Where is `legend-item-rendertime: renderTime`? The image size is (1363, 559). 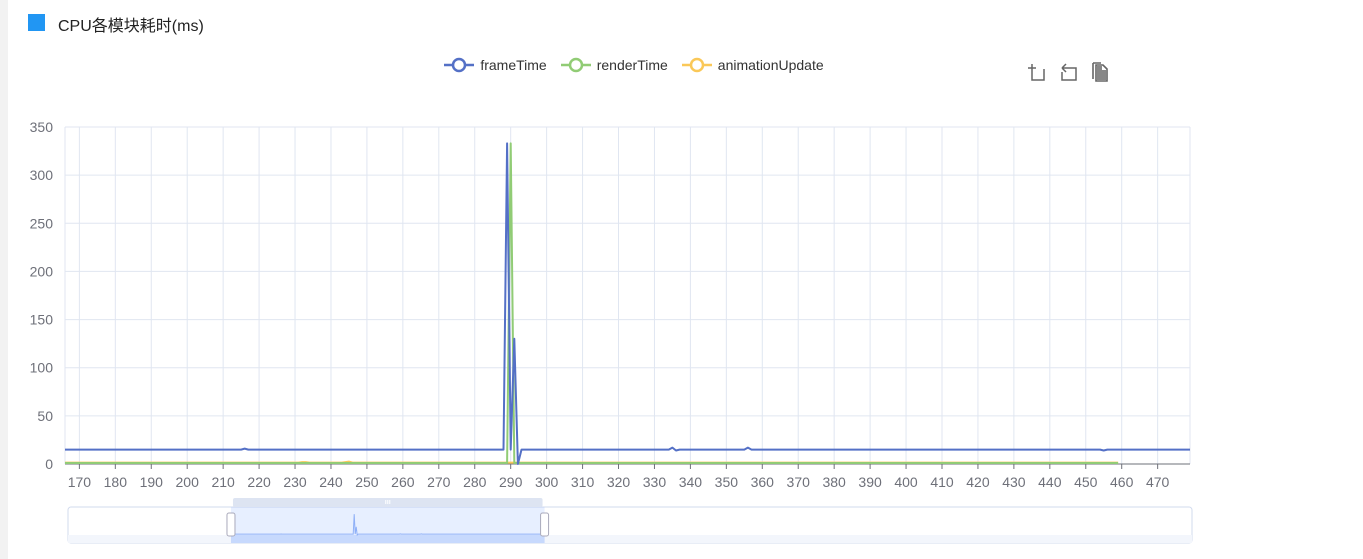 legend-item-rendertime: renderTime is located at coordinates (614, 65).